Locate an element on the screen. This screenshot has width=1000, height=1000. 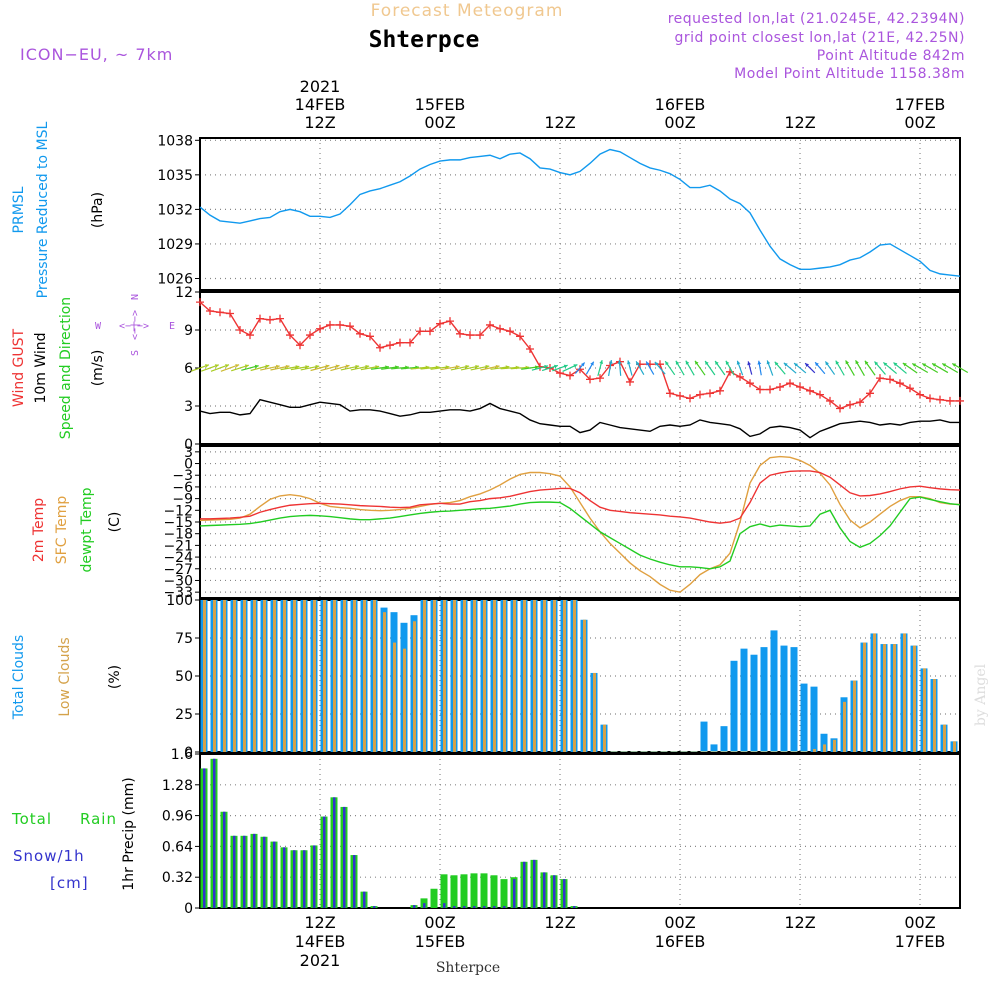
label-sfc-temp: SFC Temp is located at coordinates (62, 530).